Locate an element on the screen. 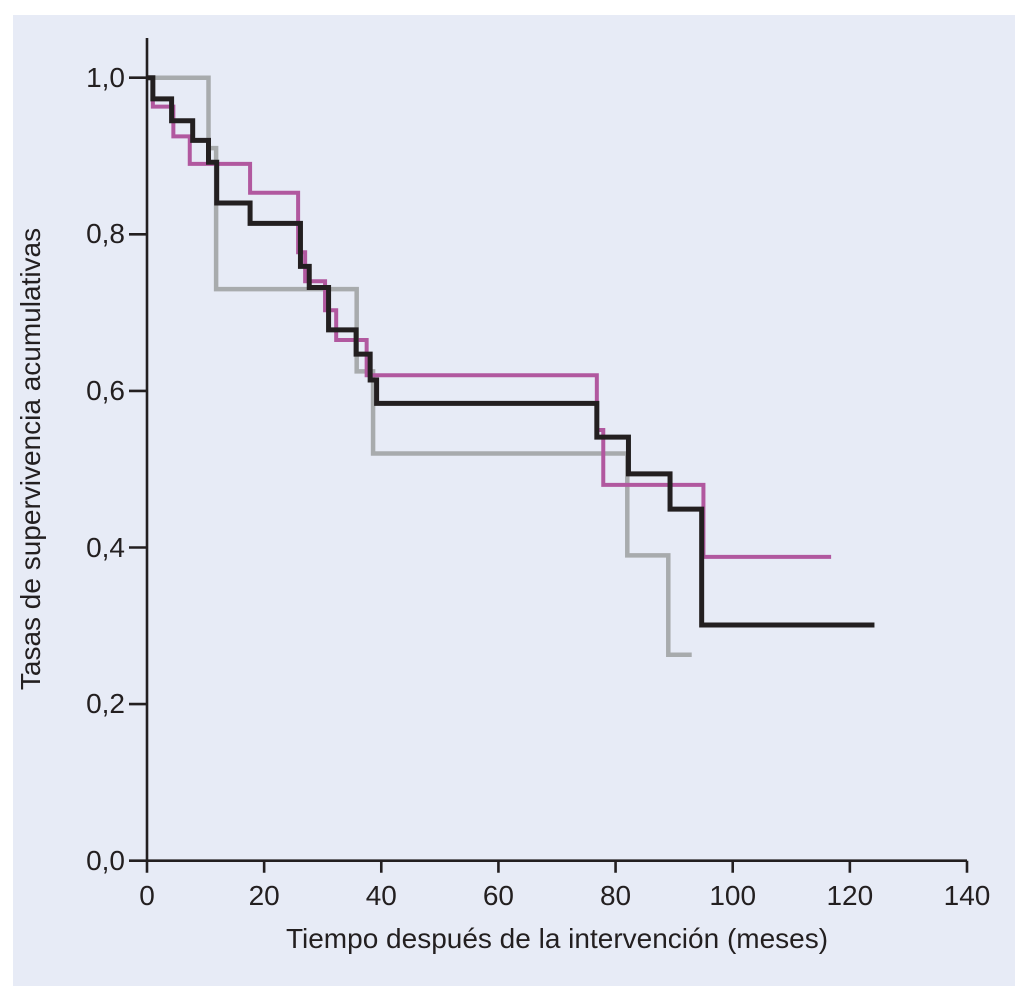 The width and height of the screenshot is (1025, 995). y-axis-title: Tasas de supervivencia acumulativas is located at coordinates (30, 459).